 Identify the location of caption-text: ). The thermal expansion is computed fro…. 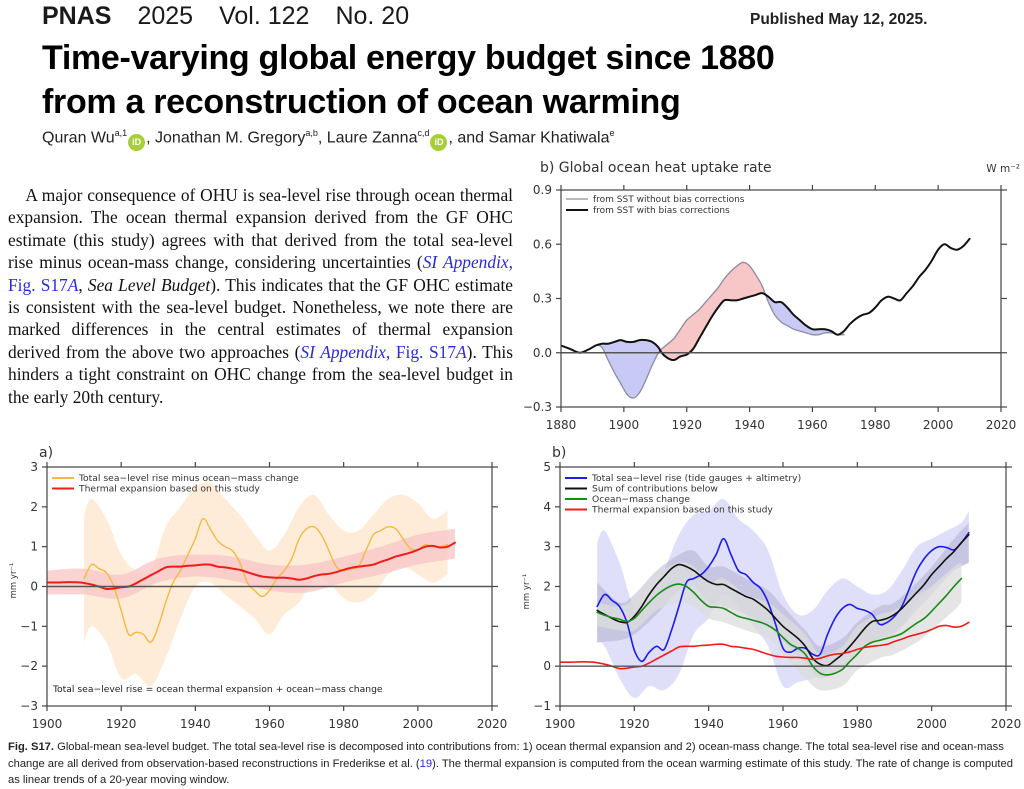
(510, 772).